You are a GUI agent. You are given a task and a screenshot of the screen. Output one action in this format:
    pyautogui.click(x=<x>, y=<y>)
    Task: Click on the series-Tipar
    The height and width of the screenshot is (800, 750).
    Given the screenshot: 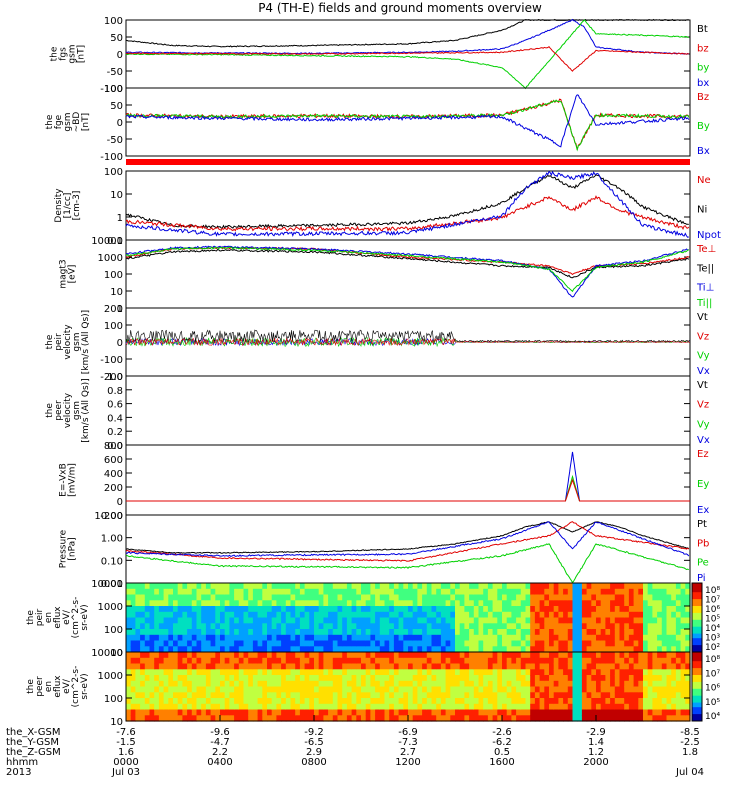 What is the action you would take?
    pyautogui.click(x=407, y=269)
    